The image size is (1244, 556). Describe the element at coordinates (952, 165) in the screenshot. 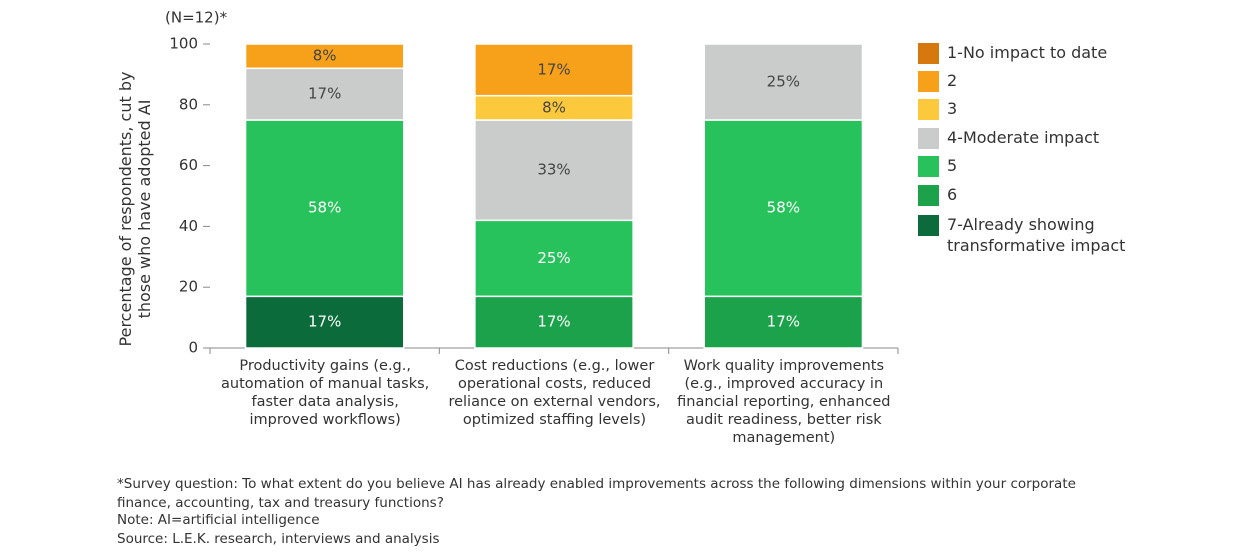

I see `legend-label: 5` at that location.